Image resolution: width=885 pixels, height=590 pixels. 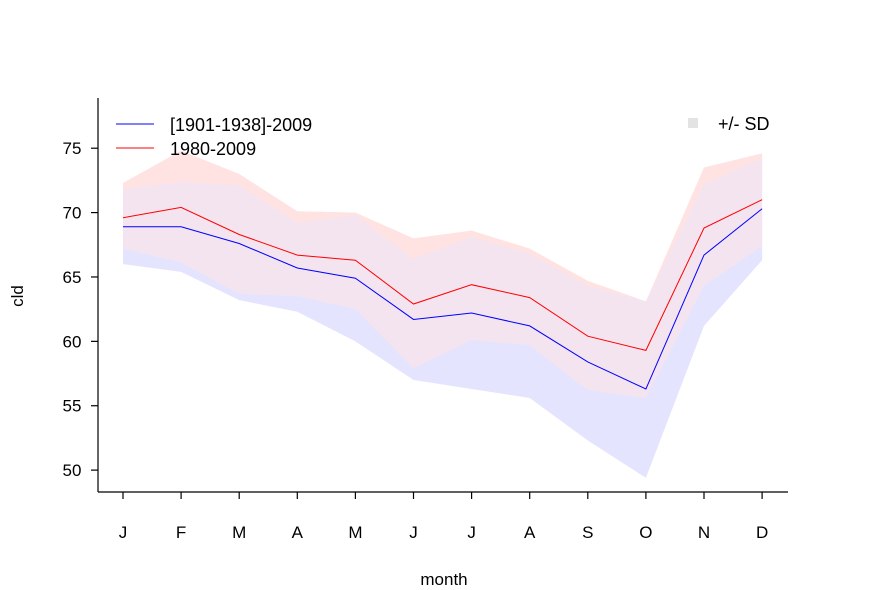 I want to click on y-ticks: 50 55 60 65 70 75, so click(x=80, y=309).